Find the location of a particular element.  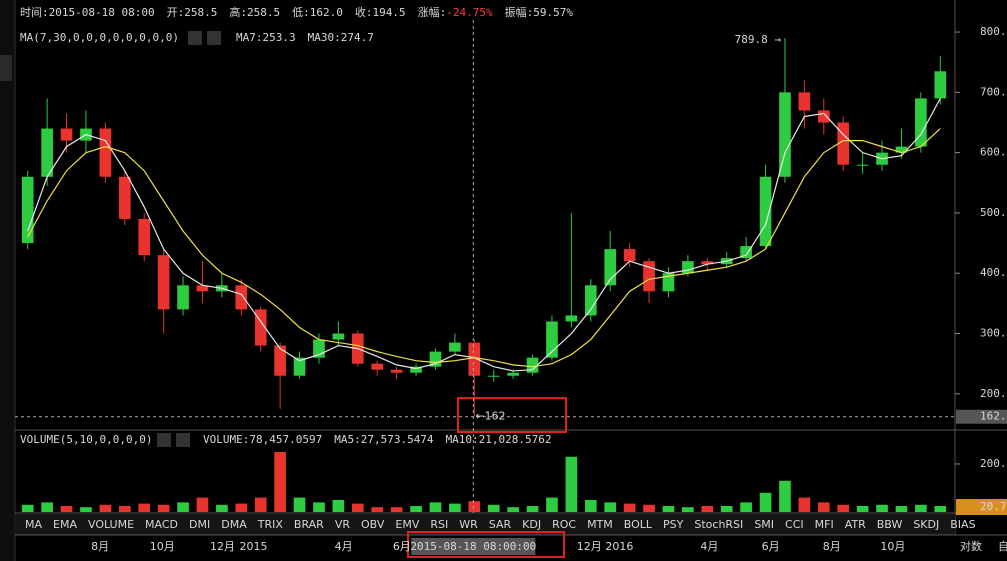

indicator-tab: TRIX is located at coordinates (270, 524).